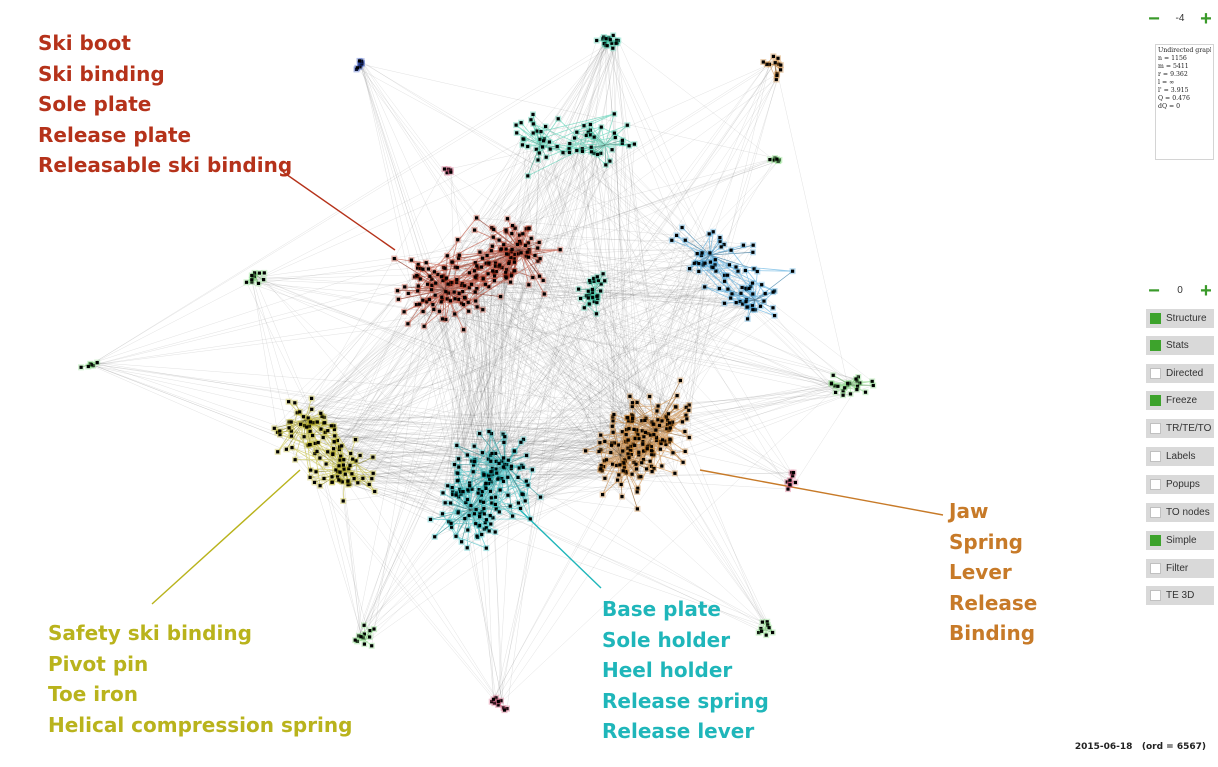 This screenshot has width=1218, height=767. What do you see at coordinates (1180, 540) in the screenshot?
I see `toggle-simple: Simple` at bounding box center [1180, 540].